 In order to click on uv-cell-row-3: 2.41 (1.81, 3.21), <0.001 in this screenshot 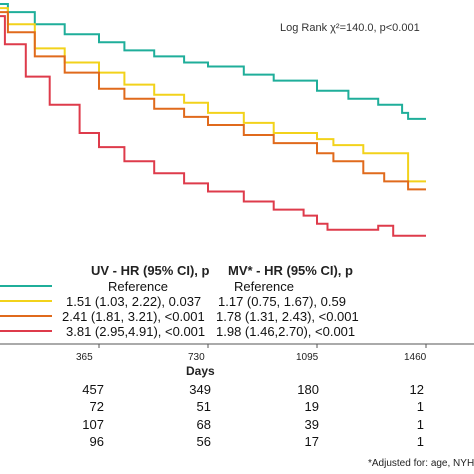, I will do `click(133, 316)`.